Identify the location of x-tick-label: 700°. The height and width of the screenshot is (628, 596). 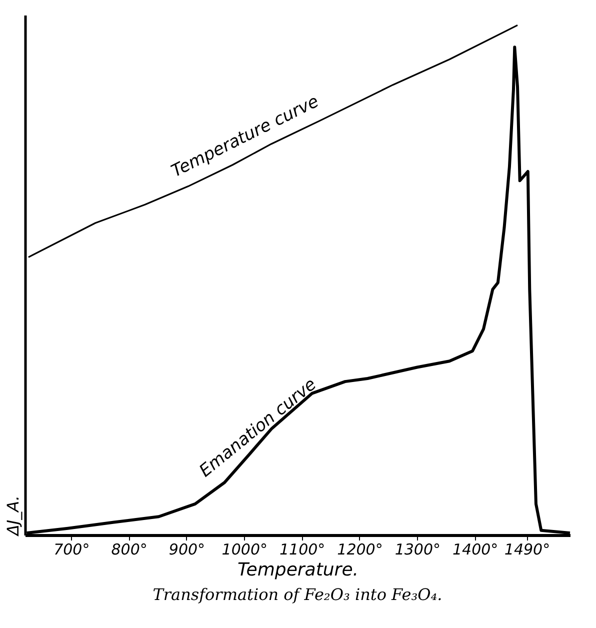
(72, 549).